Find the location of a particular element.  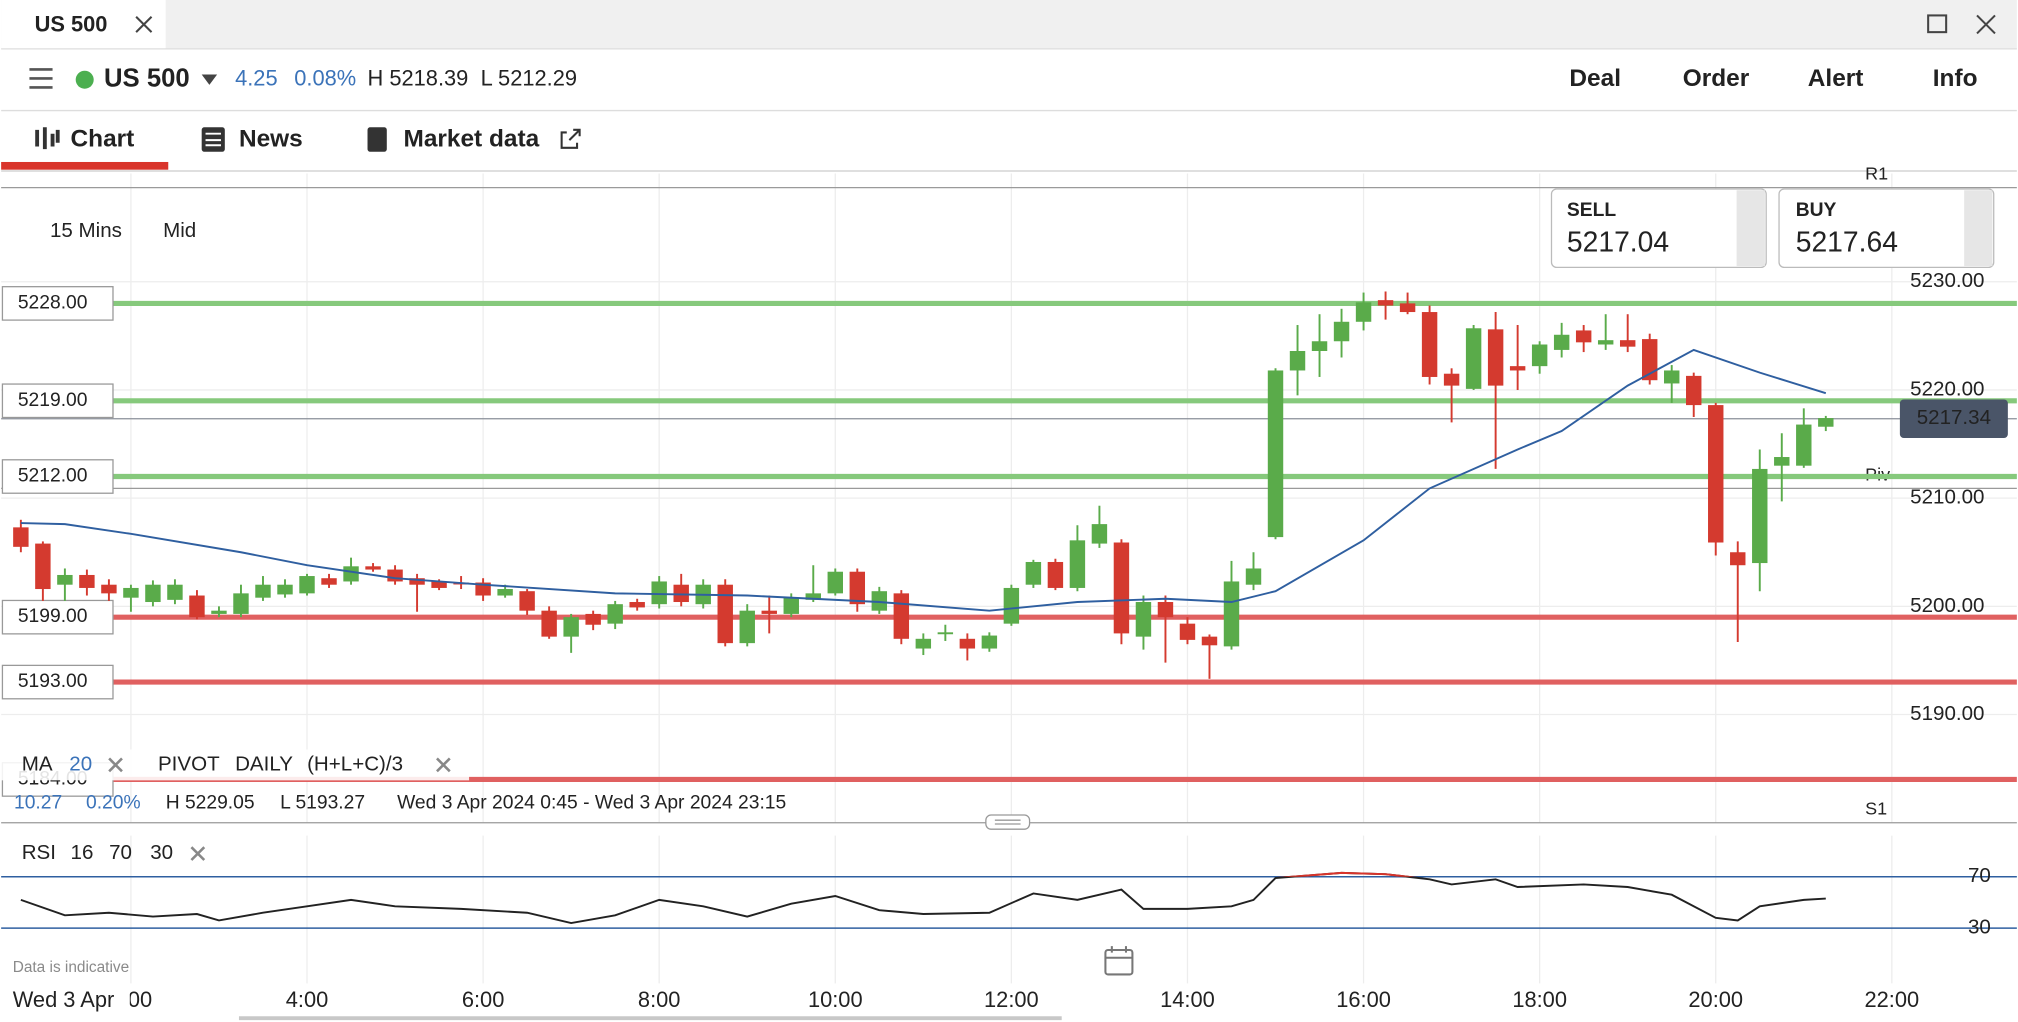

buy-button is located at coordinates (1886, 228).